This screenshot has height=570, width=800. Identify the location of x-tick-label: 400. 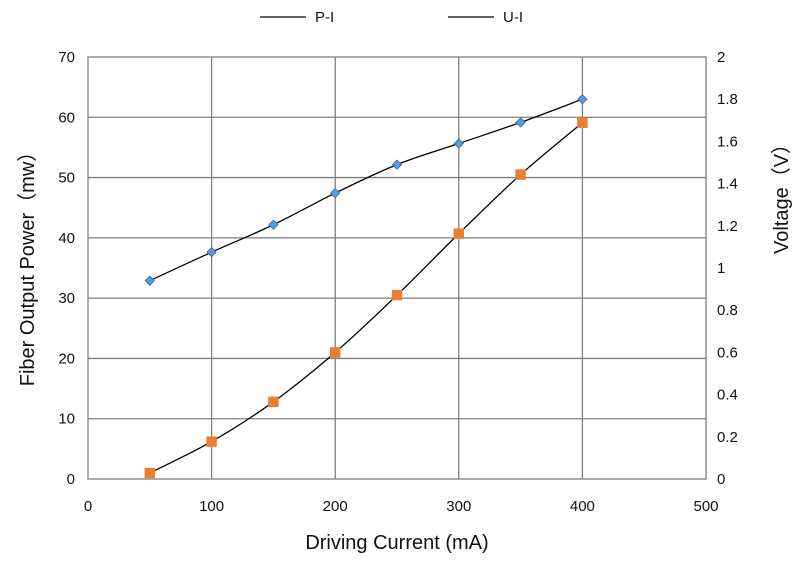
(582, 506).